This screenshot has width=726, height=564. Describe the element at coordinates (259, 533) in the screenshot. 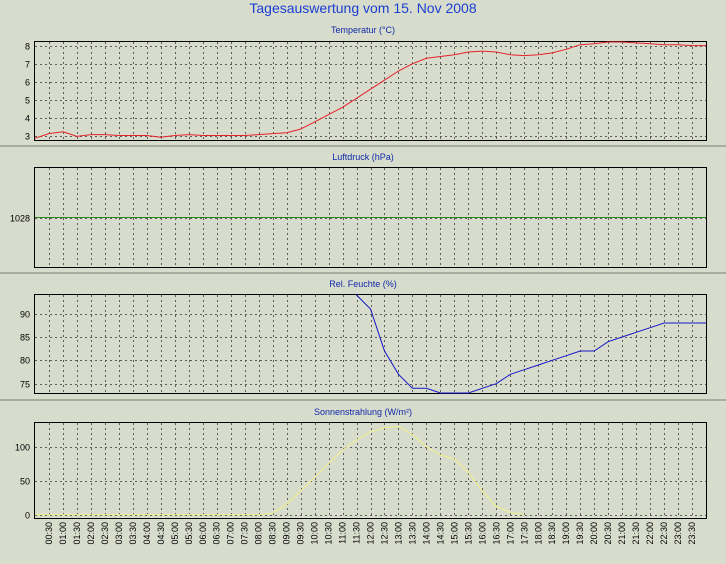

I see `x-tick-label: 08:00` at that location.